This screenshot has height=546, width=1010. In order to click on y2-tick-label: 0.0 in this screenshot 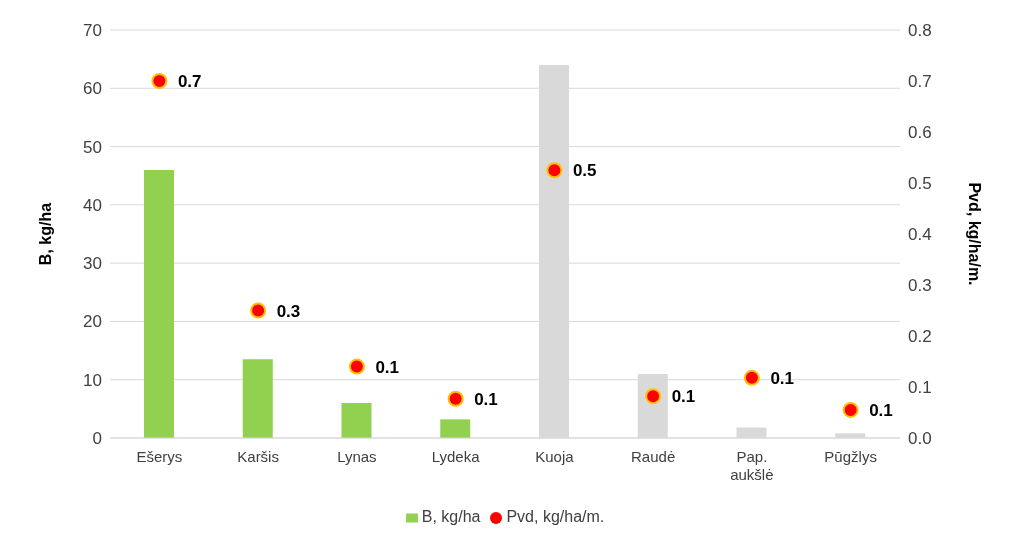, I will do `click(920, 439)`.